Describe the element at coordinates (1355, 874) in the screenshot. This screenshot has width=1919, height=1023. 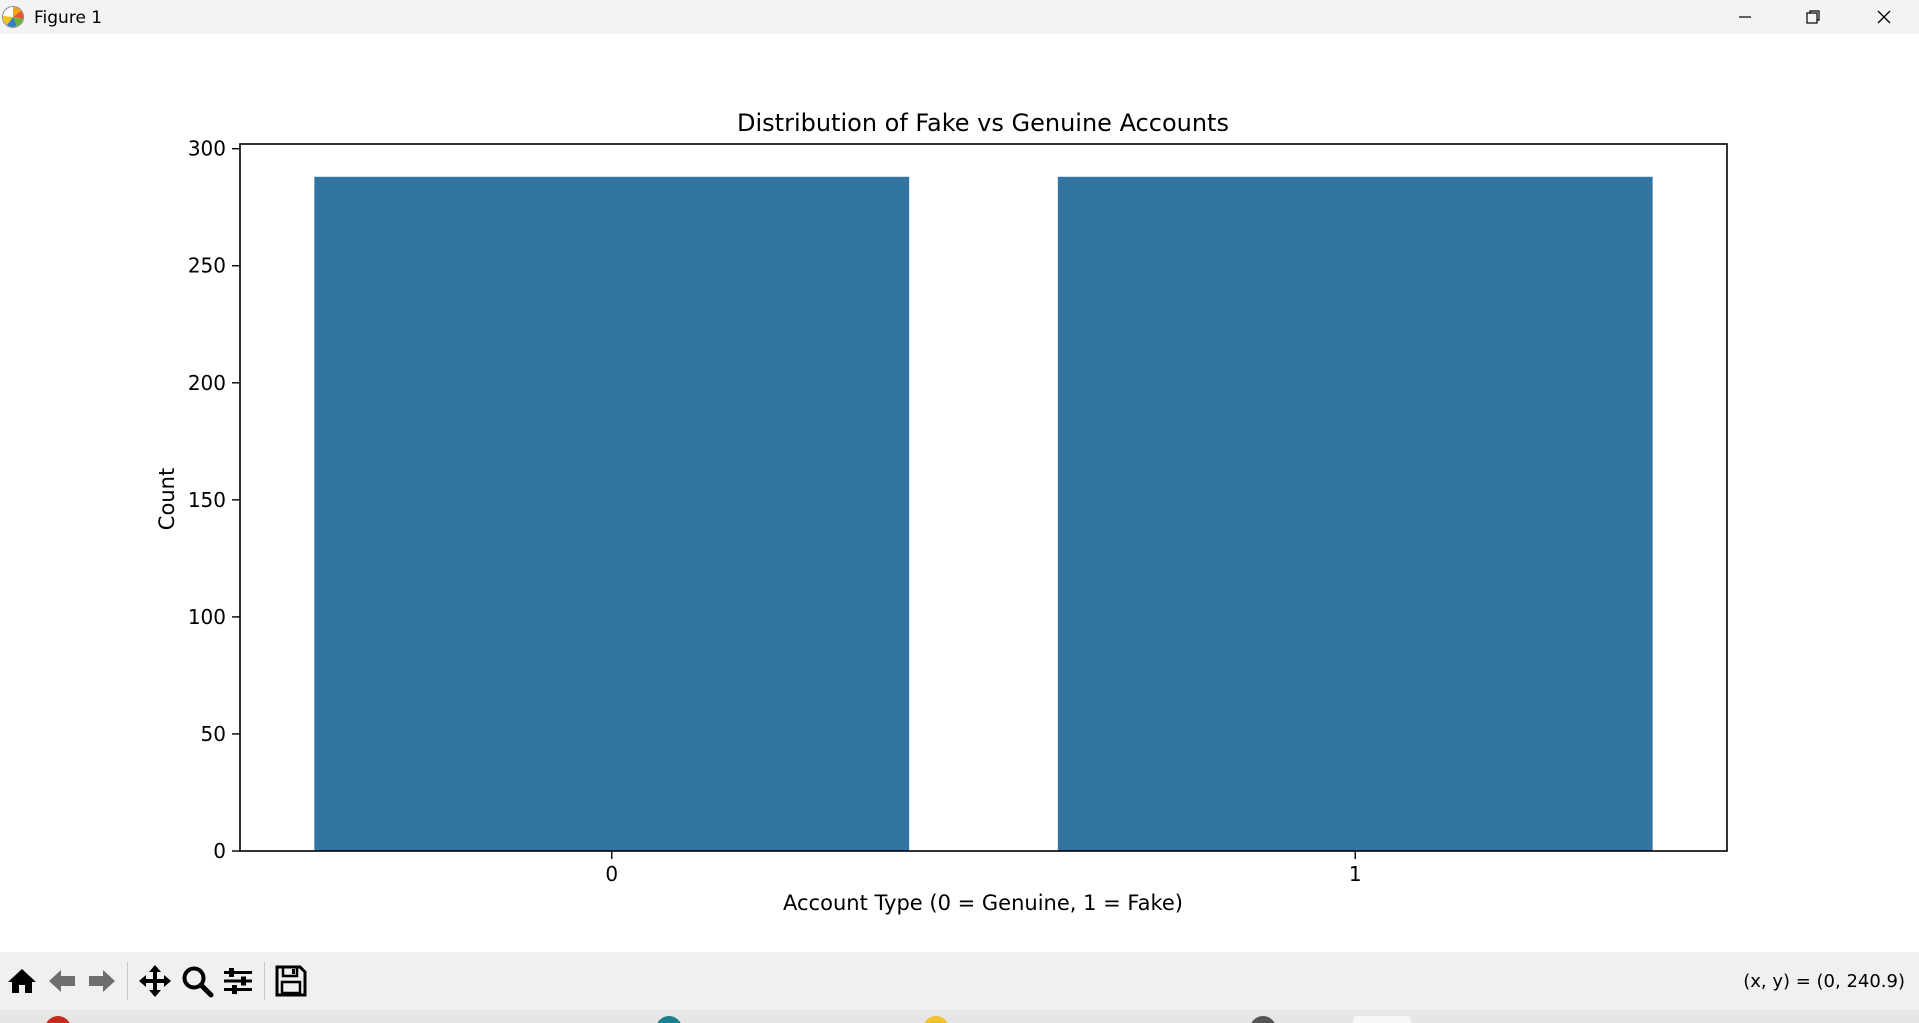
I see `x-tick-label: 1` at that location.